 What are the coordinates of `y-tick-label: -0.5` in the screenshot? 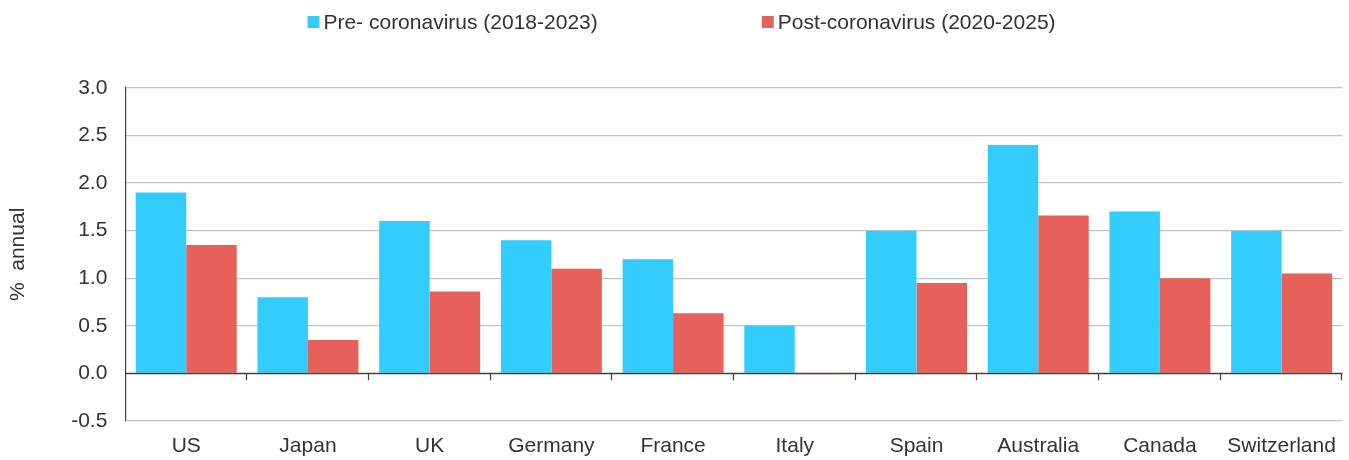 It's located at (89, 419).